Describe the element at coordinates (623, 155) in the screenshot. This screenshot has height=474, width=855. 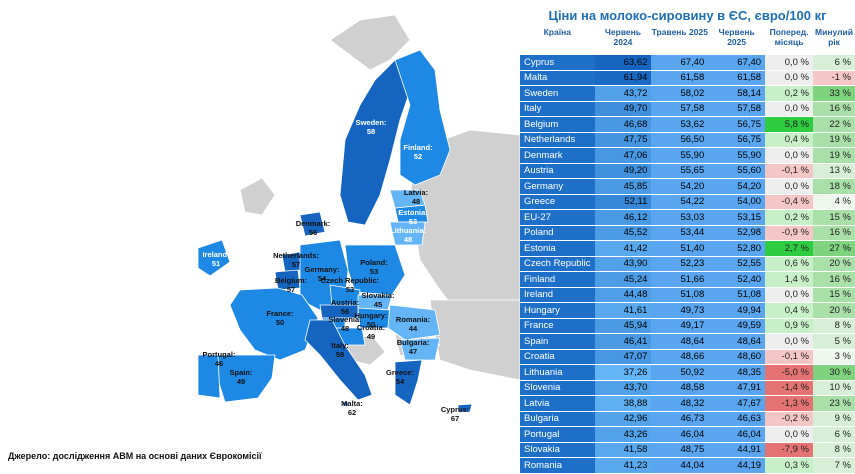
I see `cell-jun2024: 47,06` at that location.